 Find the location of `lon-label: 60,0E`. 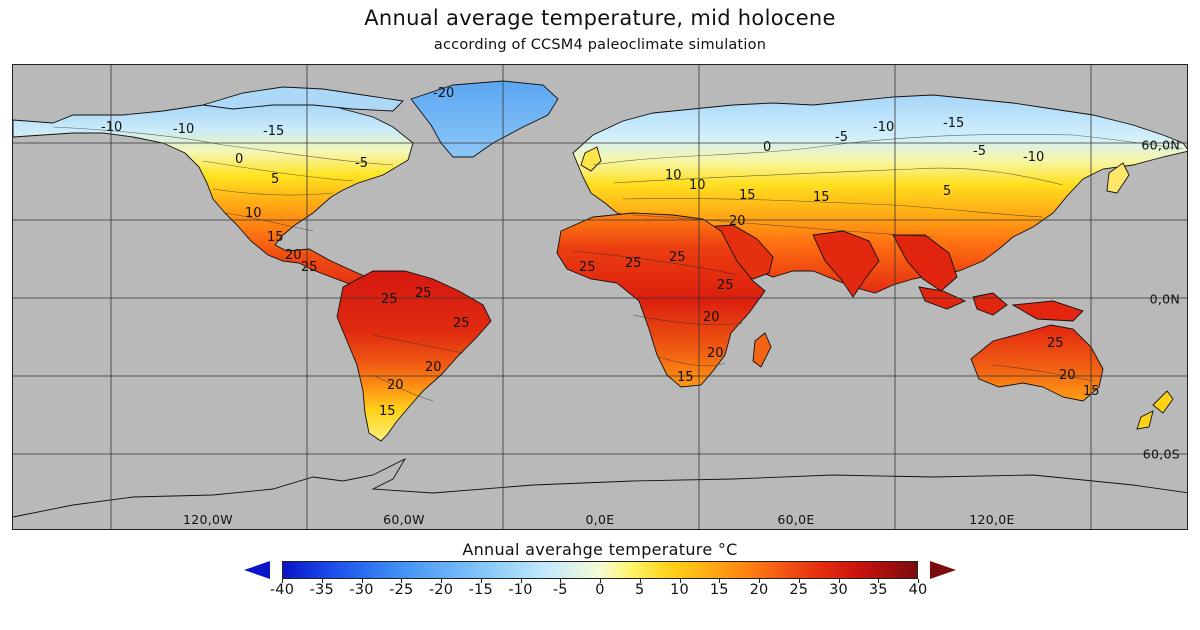

lon-label: 60,0E is located at coordinates (796, 519).